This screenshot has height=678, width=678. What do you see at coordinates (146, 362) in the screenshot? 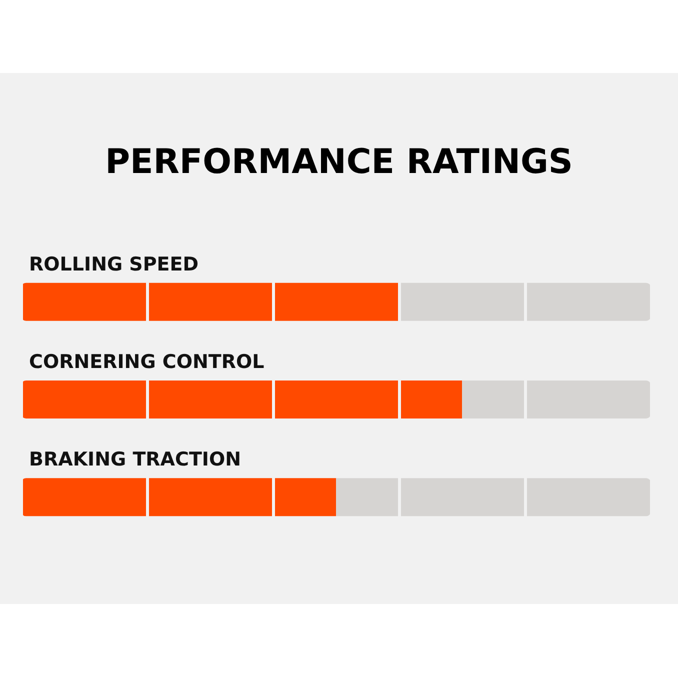
I see `y-tick-label: CORNERING CONTROL` at bounding box center [146, 362].